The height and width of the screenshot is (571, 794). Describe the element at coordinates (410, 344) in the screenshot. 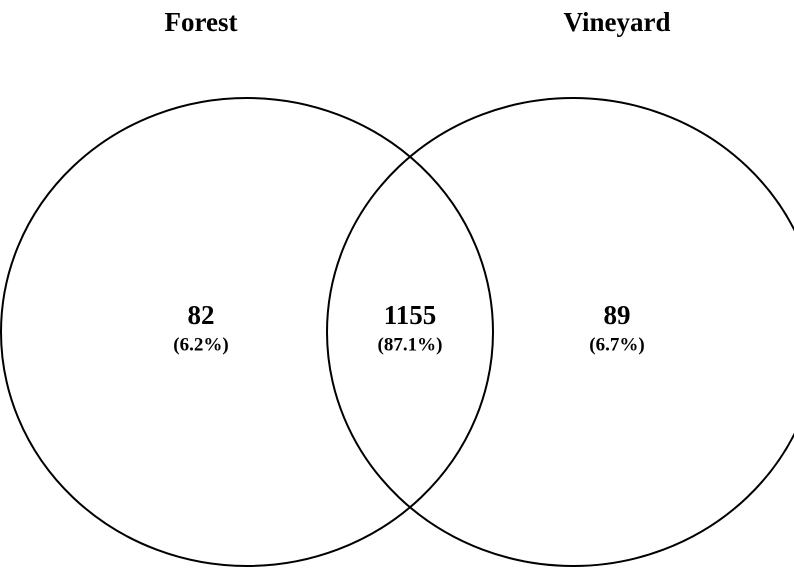

I see `region-percent: (87.1%)` at that location.